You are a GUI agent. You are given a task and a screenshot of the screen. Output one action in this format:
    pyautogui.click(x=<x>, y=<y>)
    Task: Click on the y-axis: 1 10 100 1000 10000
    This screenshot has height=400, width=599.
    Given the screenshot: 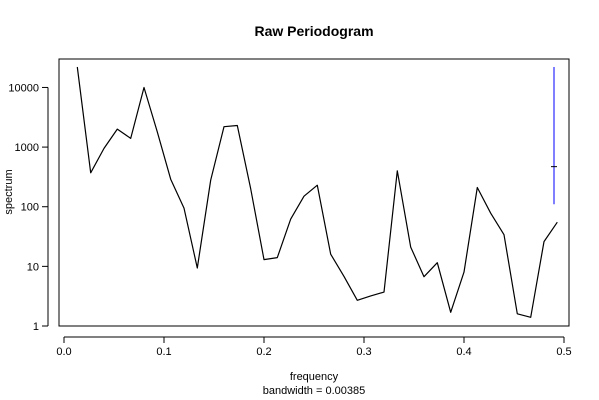 What is the action you would take?
    pyautogui.click(x=28, y=207)
    